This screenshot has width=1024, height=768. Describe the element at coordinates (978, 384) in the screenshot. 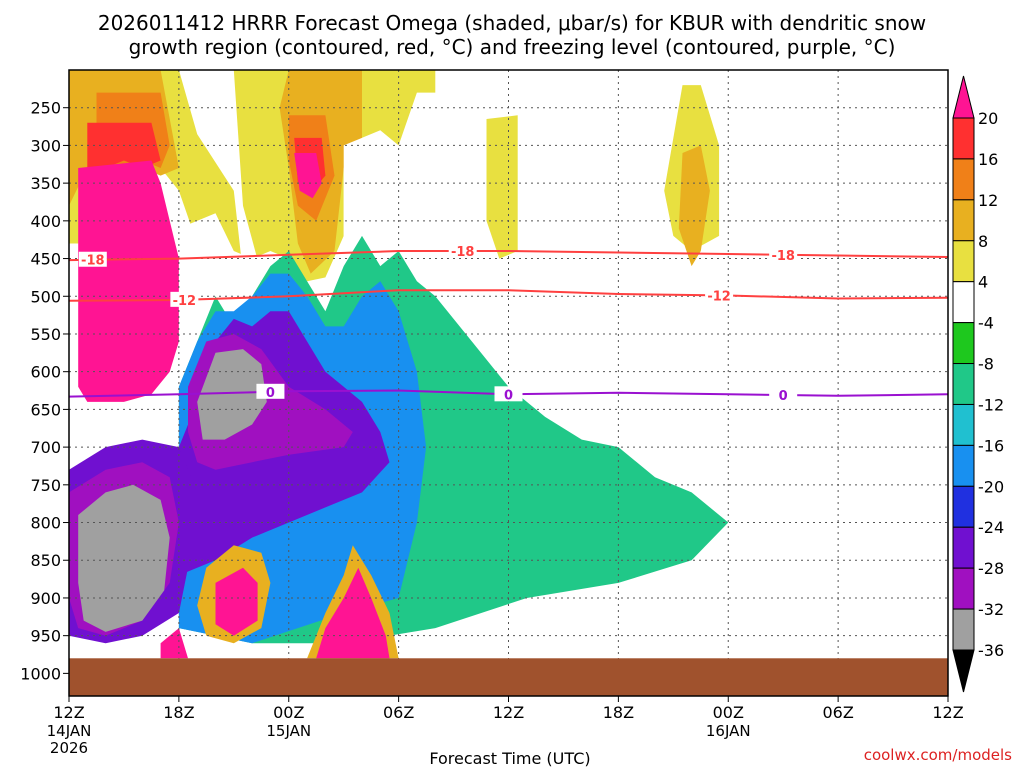

I see `colorbar: 20 16 12 8 4 -4 -8 -12 -16 -20 -24 -28 -32 -36` at that location.